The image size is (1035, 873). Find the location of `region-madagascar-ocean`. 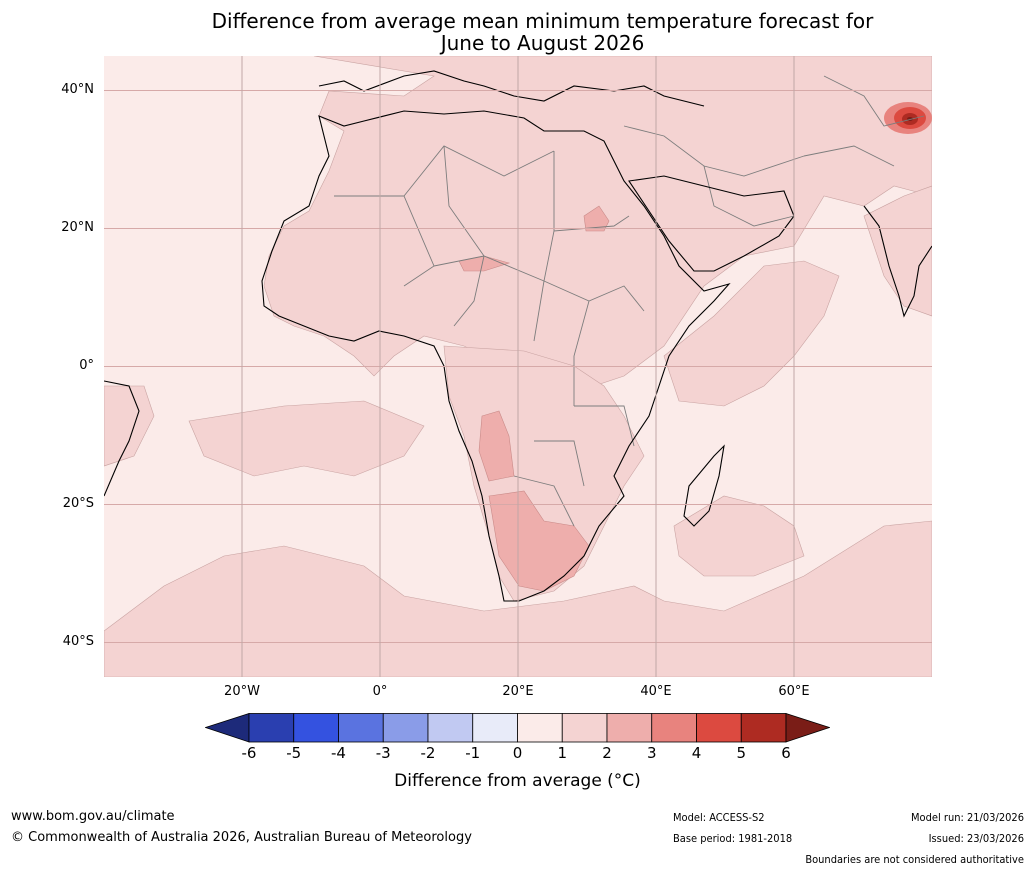

region-madagascar-ocean is located at coordinates (739, 536).